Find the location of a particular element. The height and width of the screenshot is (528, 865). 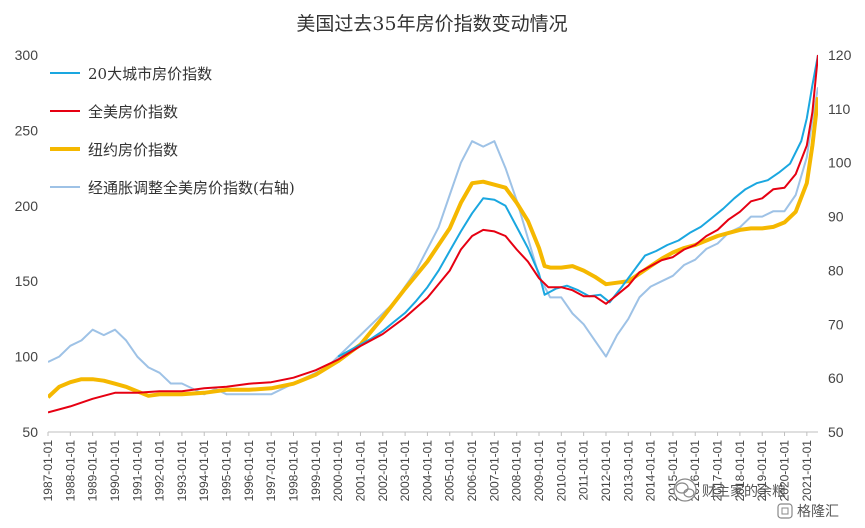

x-tick-label: 2009-01-01 is located at coordinates (539, 471).